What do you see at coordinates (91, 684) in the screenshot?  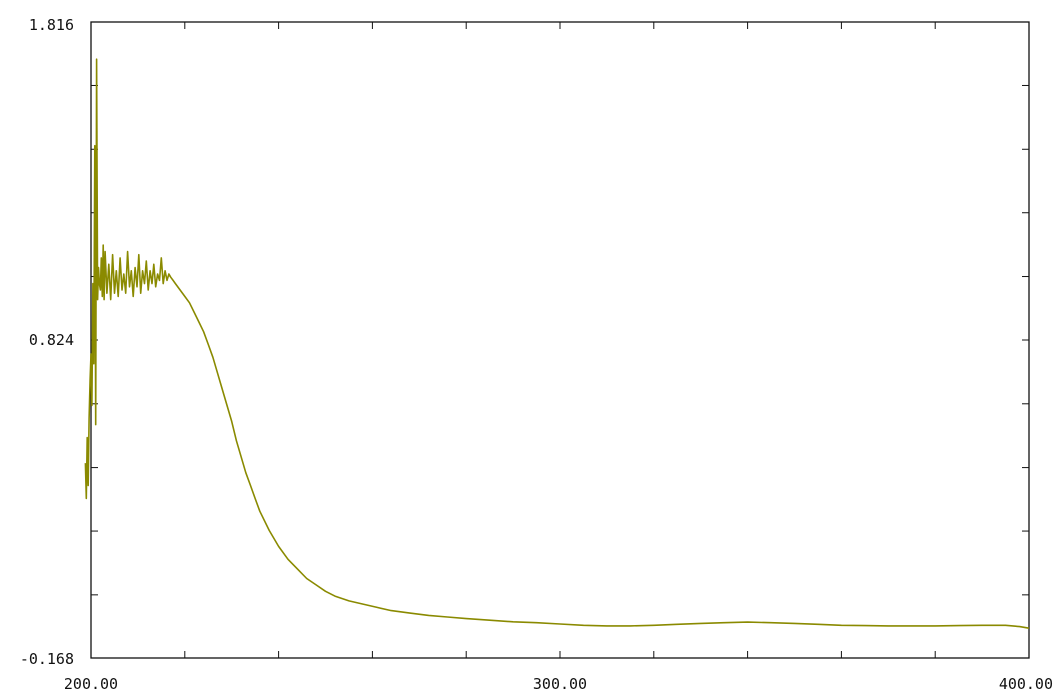 I see `x-tick-label: 200.00` at bounding box center [91, 684].